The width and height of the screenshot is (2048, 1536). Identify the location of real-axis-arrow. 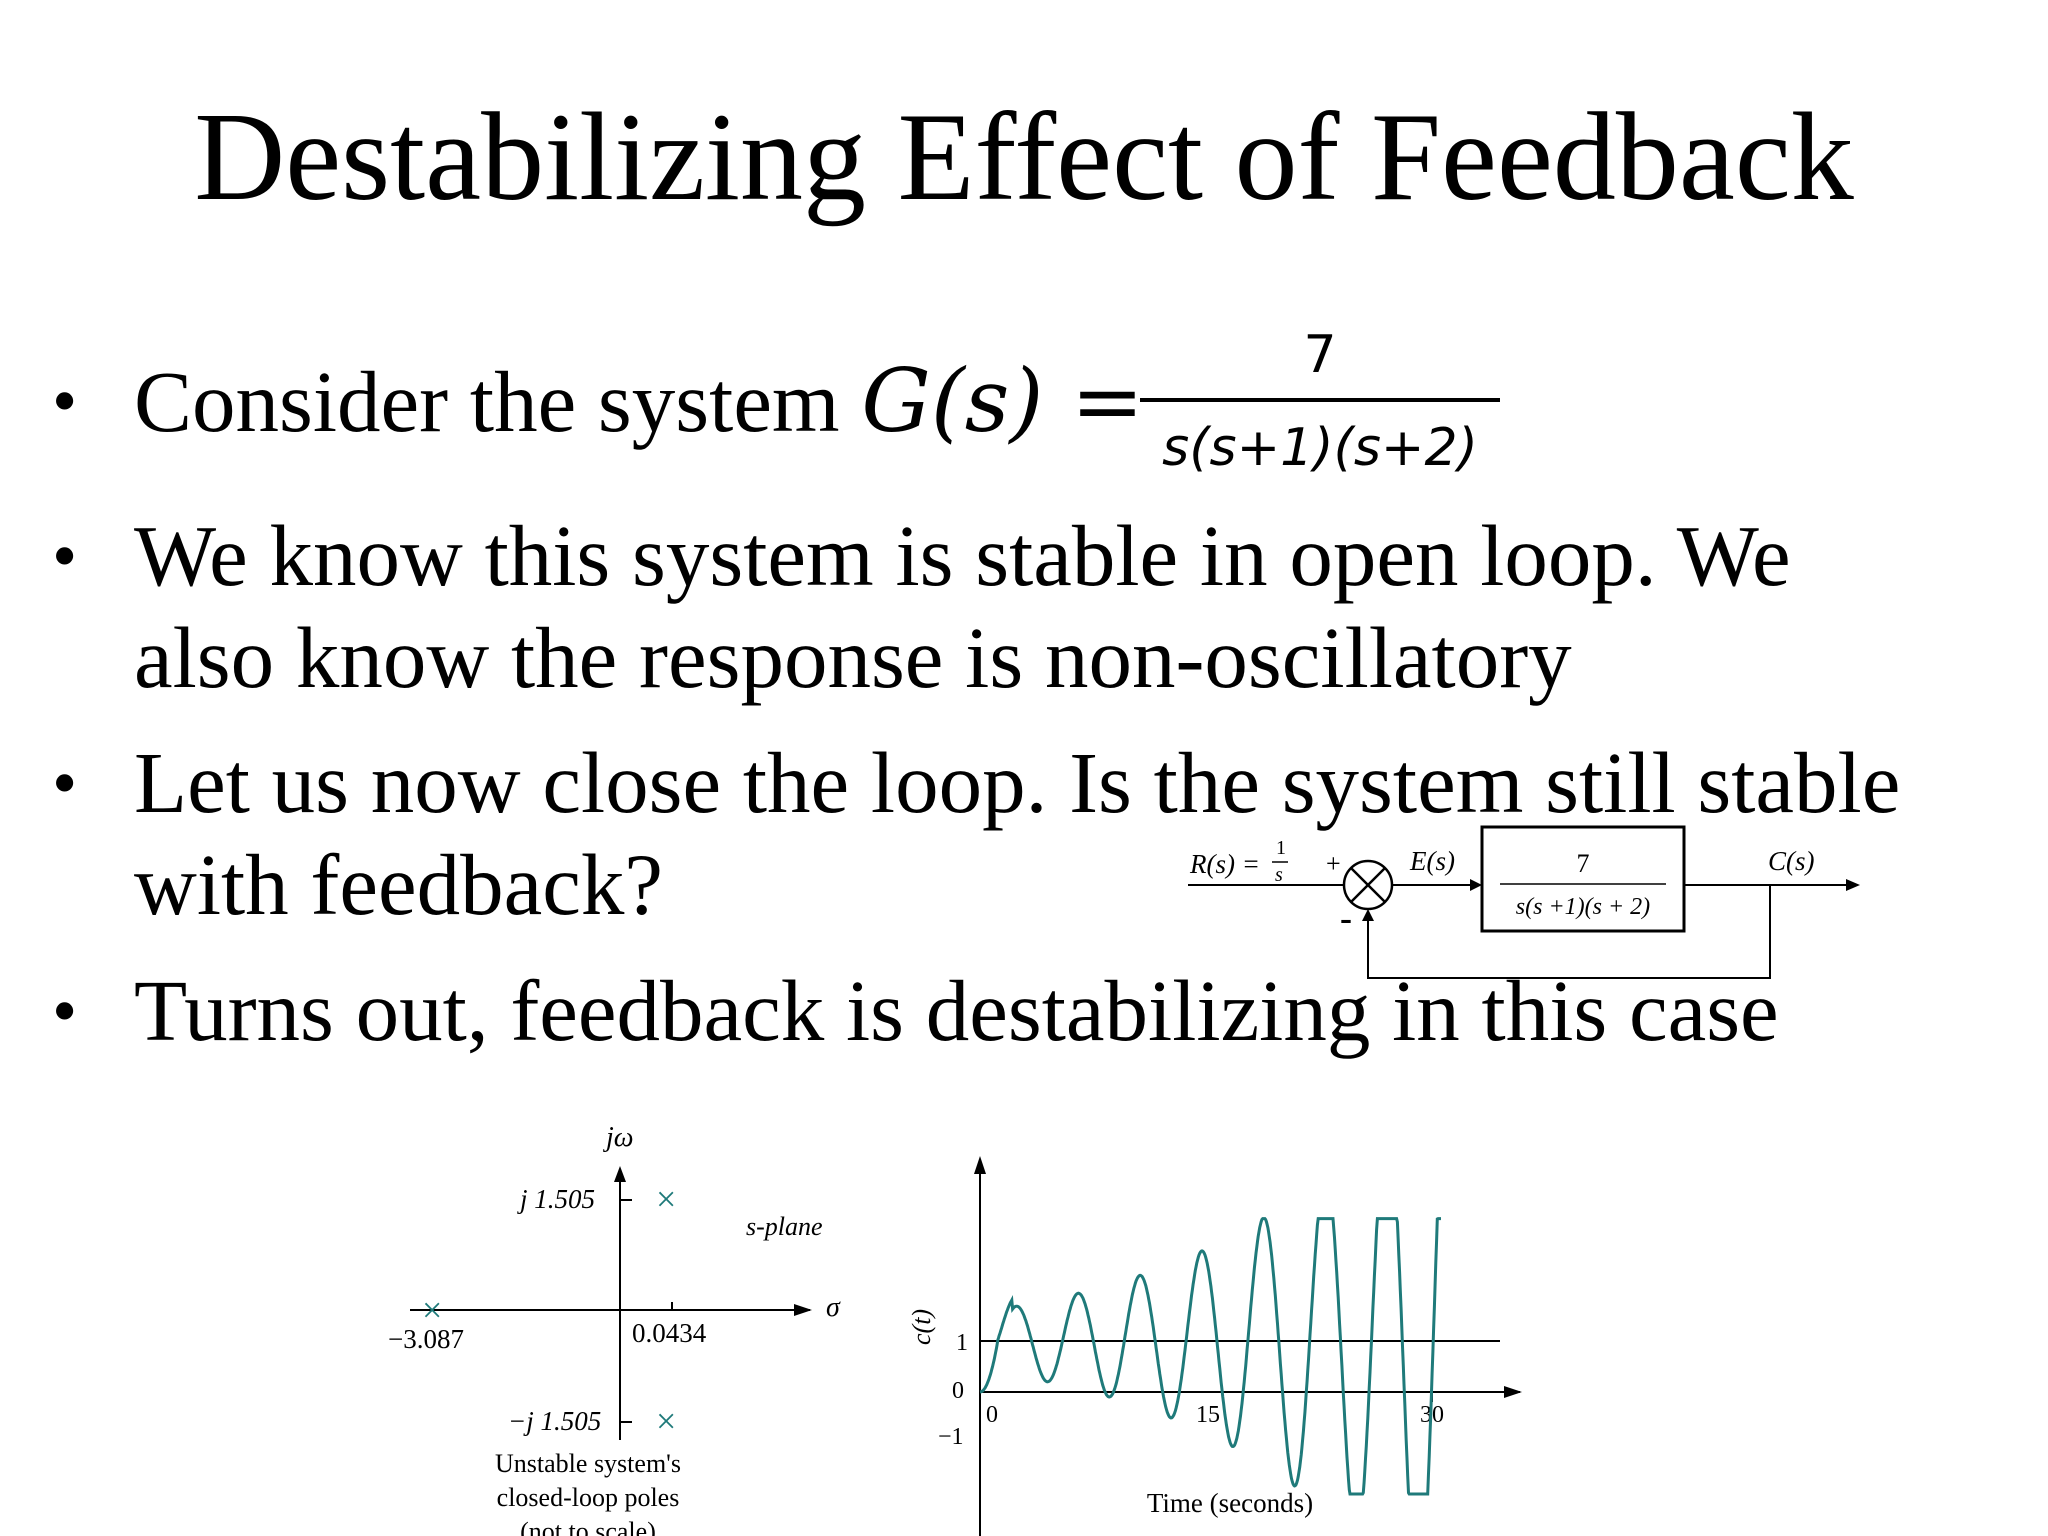
(803, 1310).